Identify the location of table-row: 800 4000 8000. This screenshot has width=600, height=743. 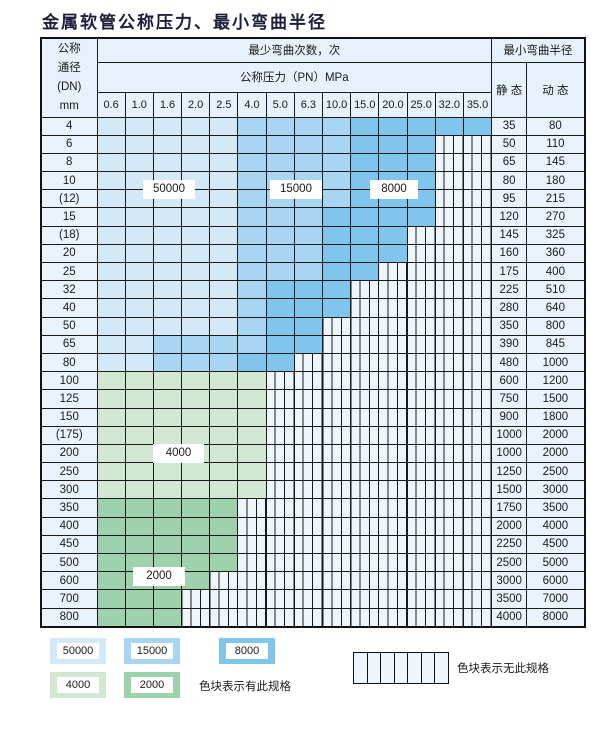
(313, 617).